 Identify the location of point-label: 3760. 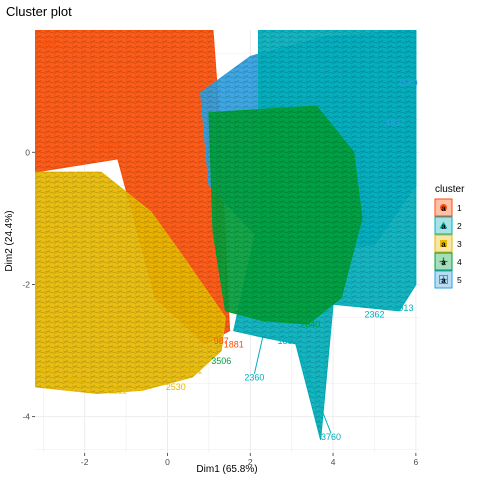
(331, 437).